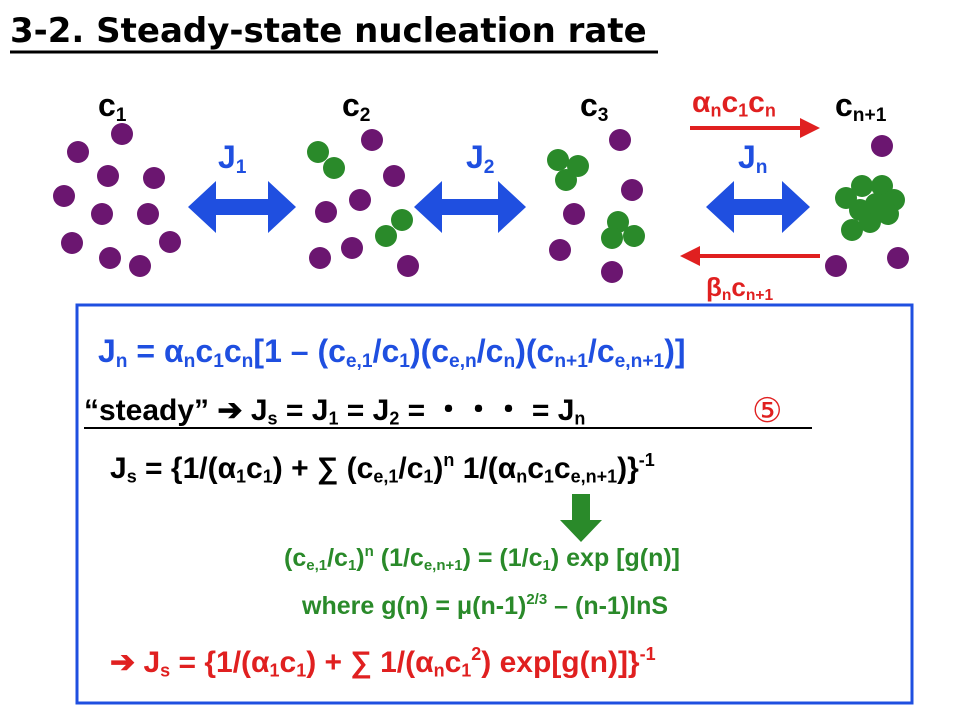 The width and height of the screenshot is (960, 720). Describe the element at coordinates (607, 606) in the screenshot. I see `text-run: – (n-1)lnS` at that location.